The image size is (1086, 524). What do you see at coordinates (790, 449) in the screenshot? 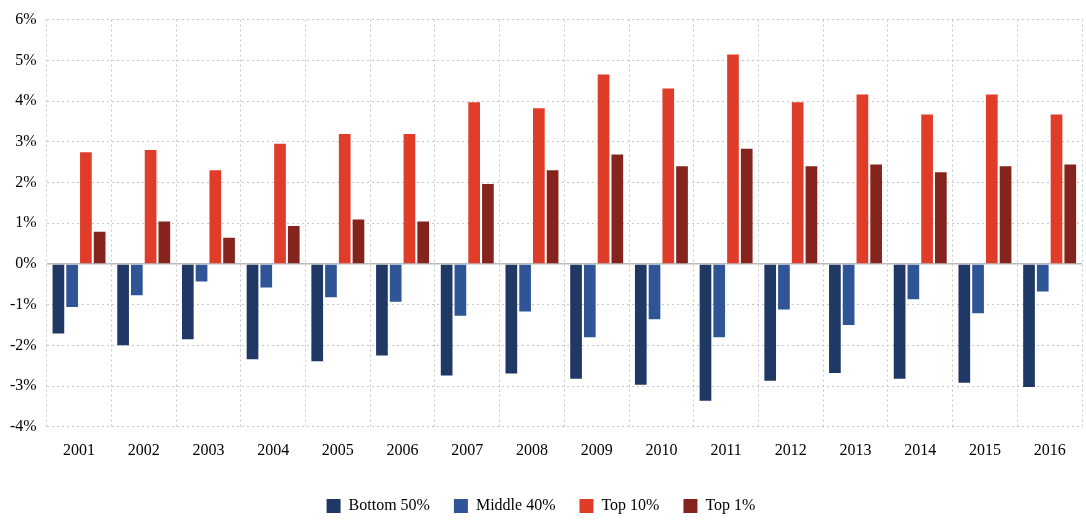
I see `x-tick-label: 2012` at bounding box center [790, 449].